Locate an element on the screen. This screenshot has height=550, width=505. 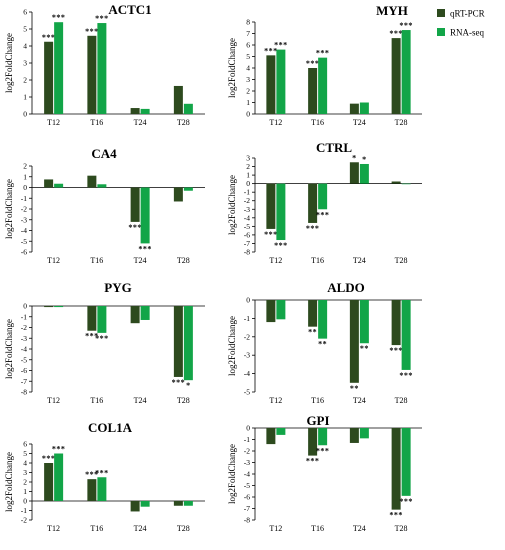
significance-mark: * is located at coordinates (364, 159).